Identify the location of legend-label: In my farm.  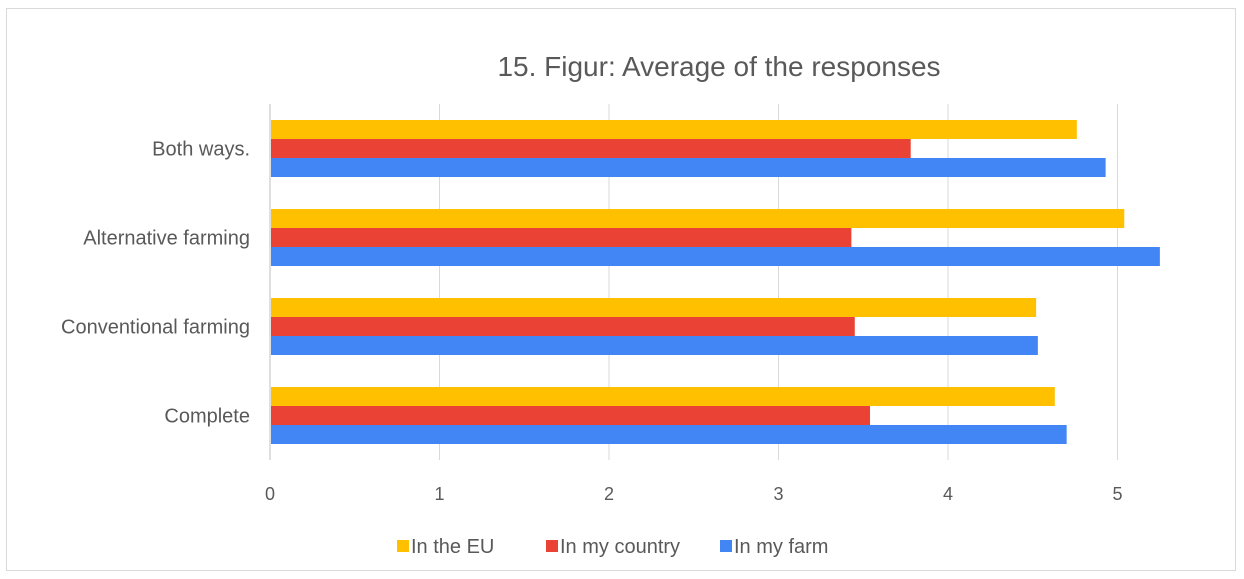
(781, 547).